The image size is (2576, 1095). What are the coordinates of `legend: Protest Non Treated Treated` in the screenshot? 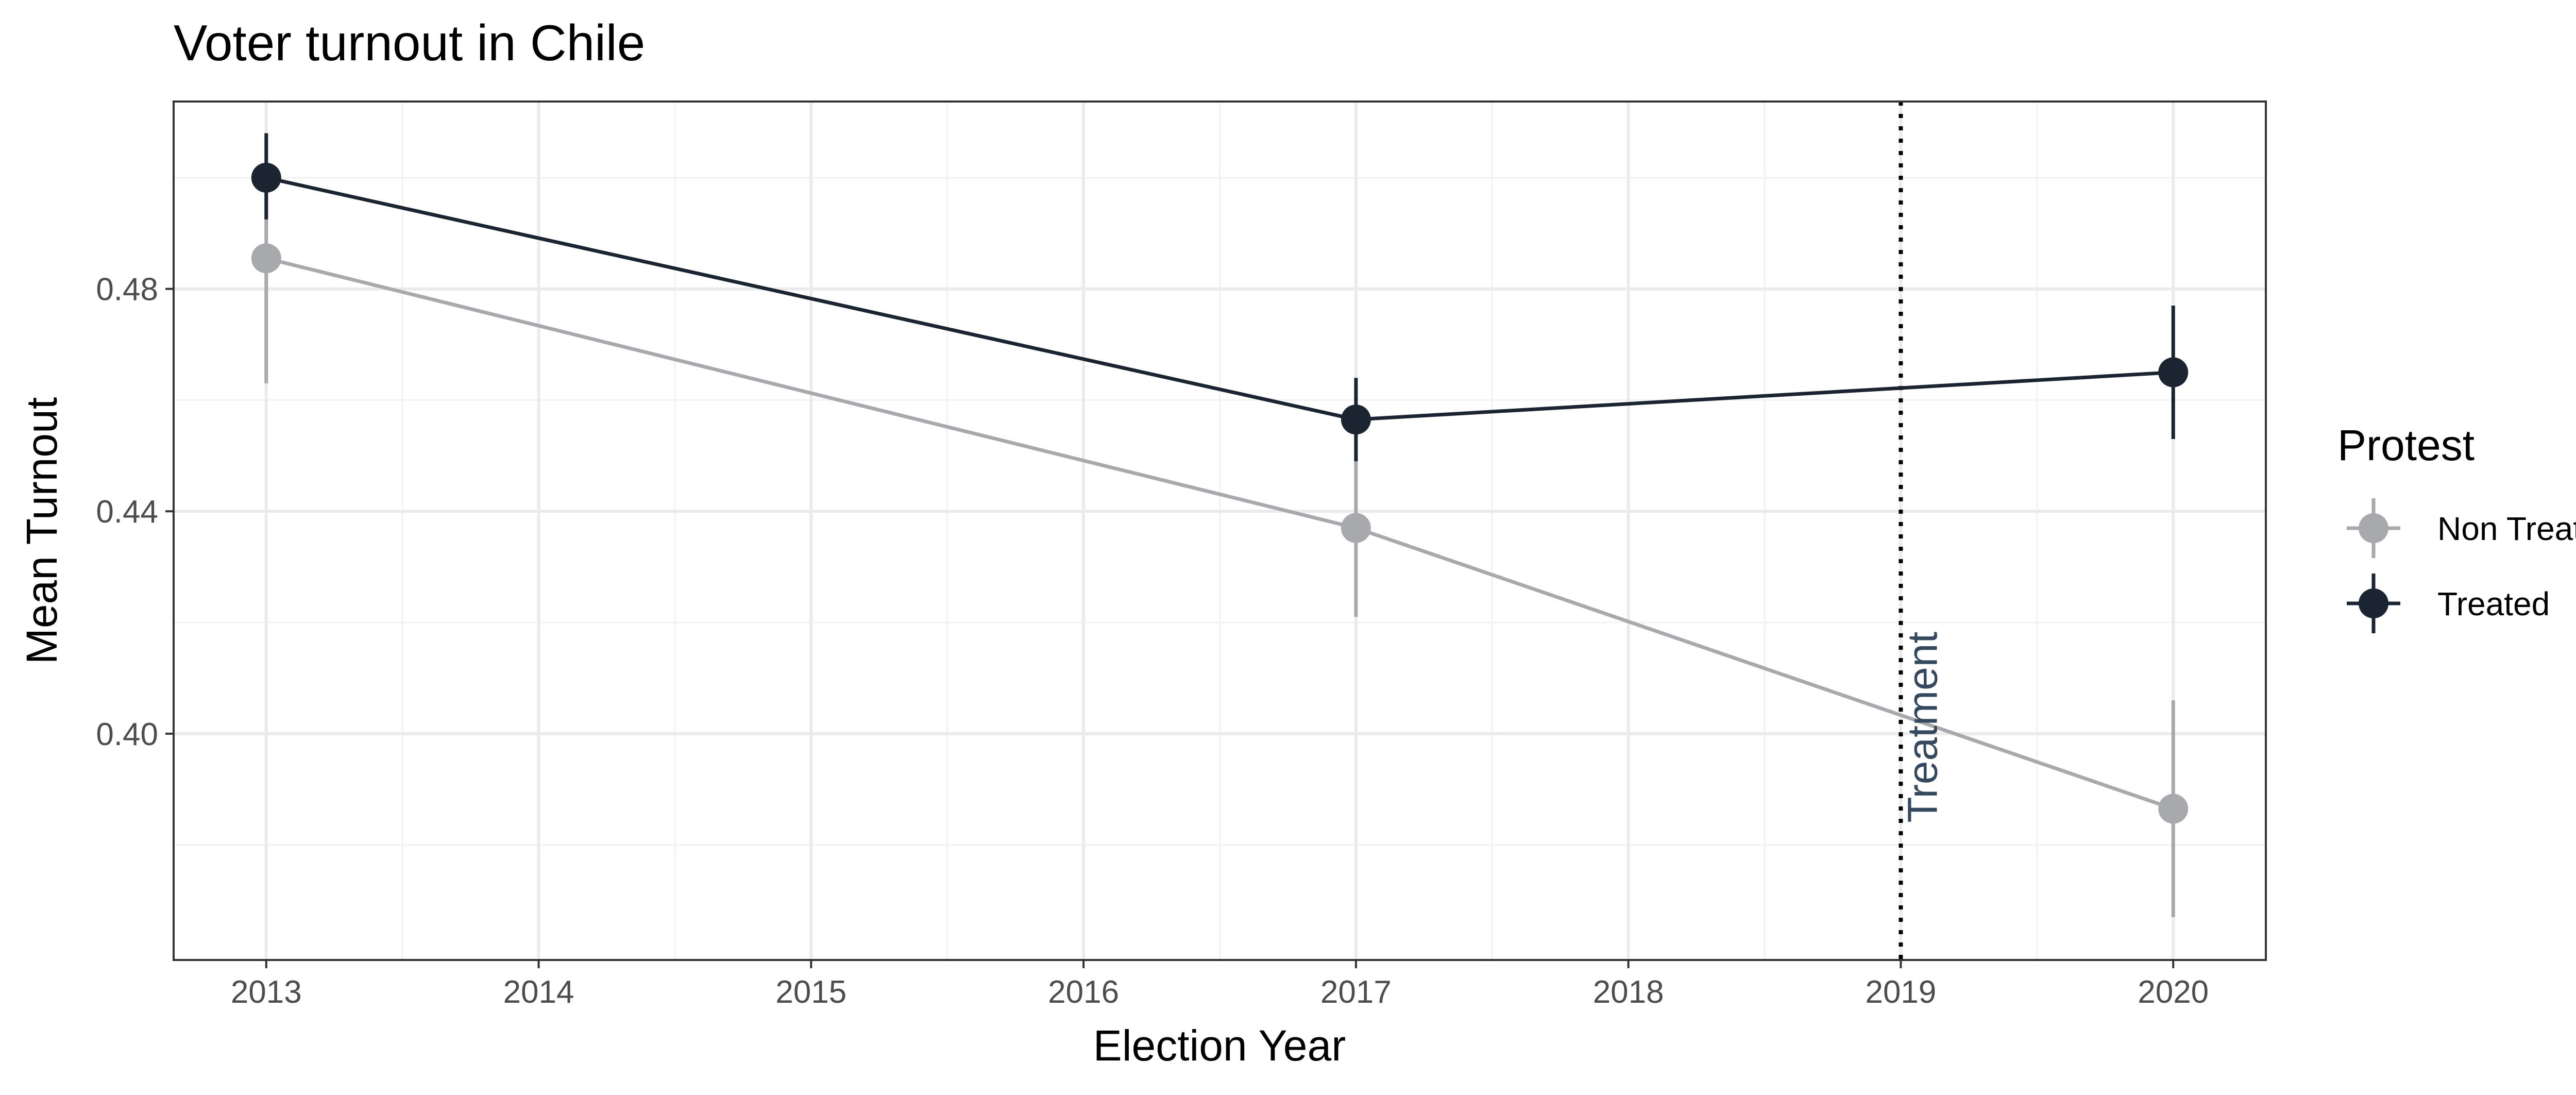 It's located at (2456, 527).